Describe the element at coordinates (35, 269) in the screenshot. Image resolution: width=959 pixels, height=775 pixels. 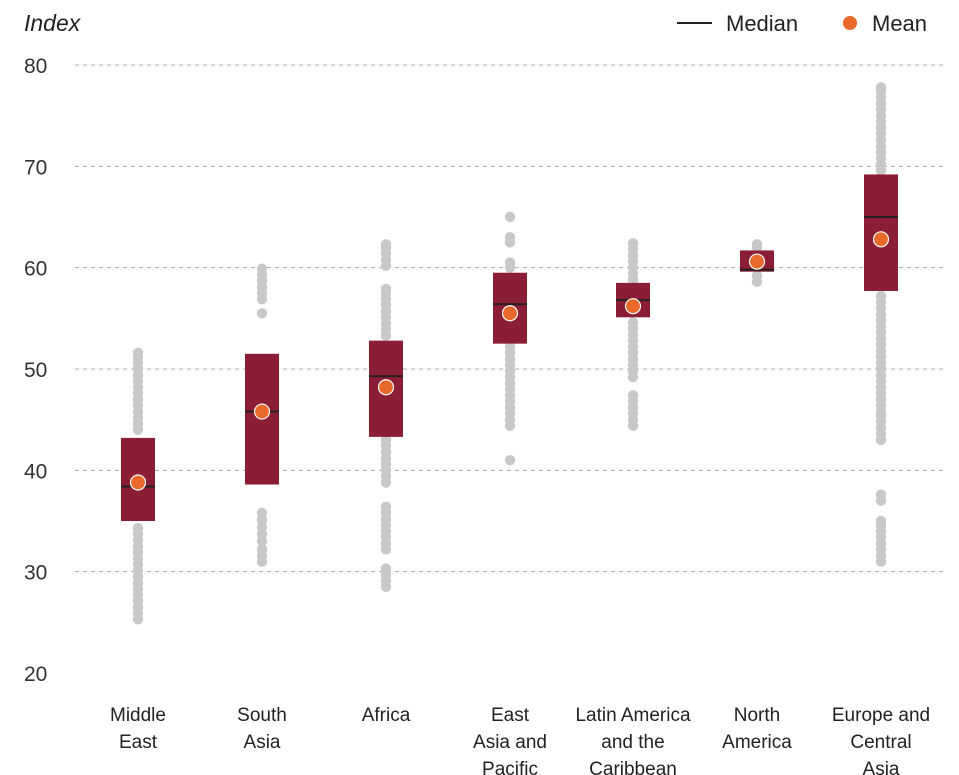
I see `y-tick-label: 60` at that location.